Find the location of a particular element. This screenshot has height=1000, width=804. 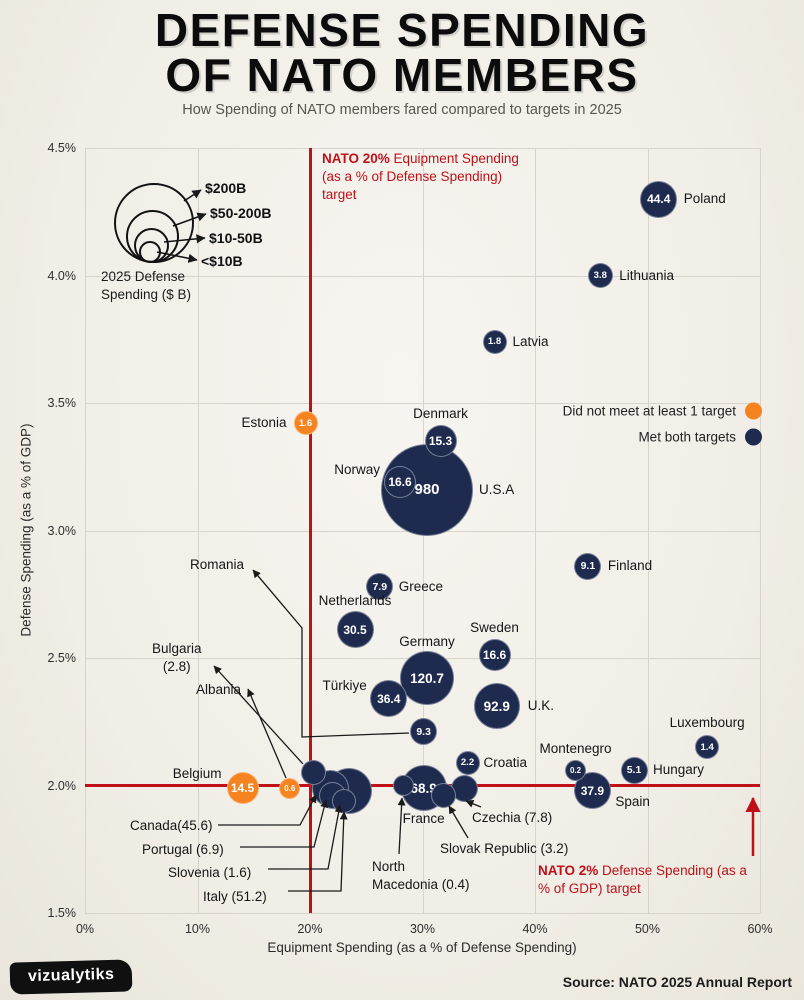

x-tick-label: 20% is located at coordinates (310, 929).